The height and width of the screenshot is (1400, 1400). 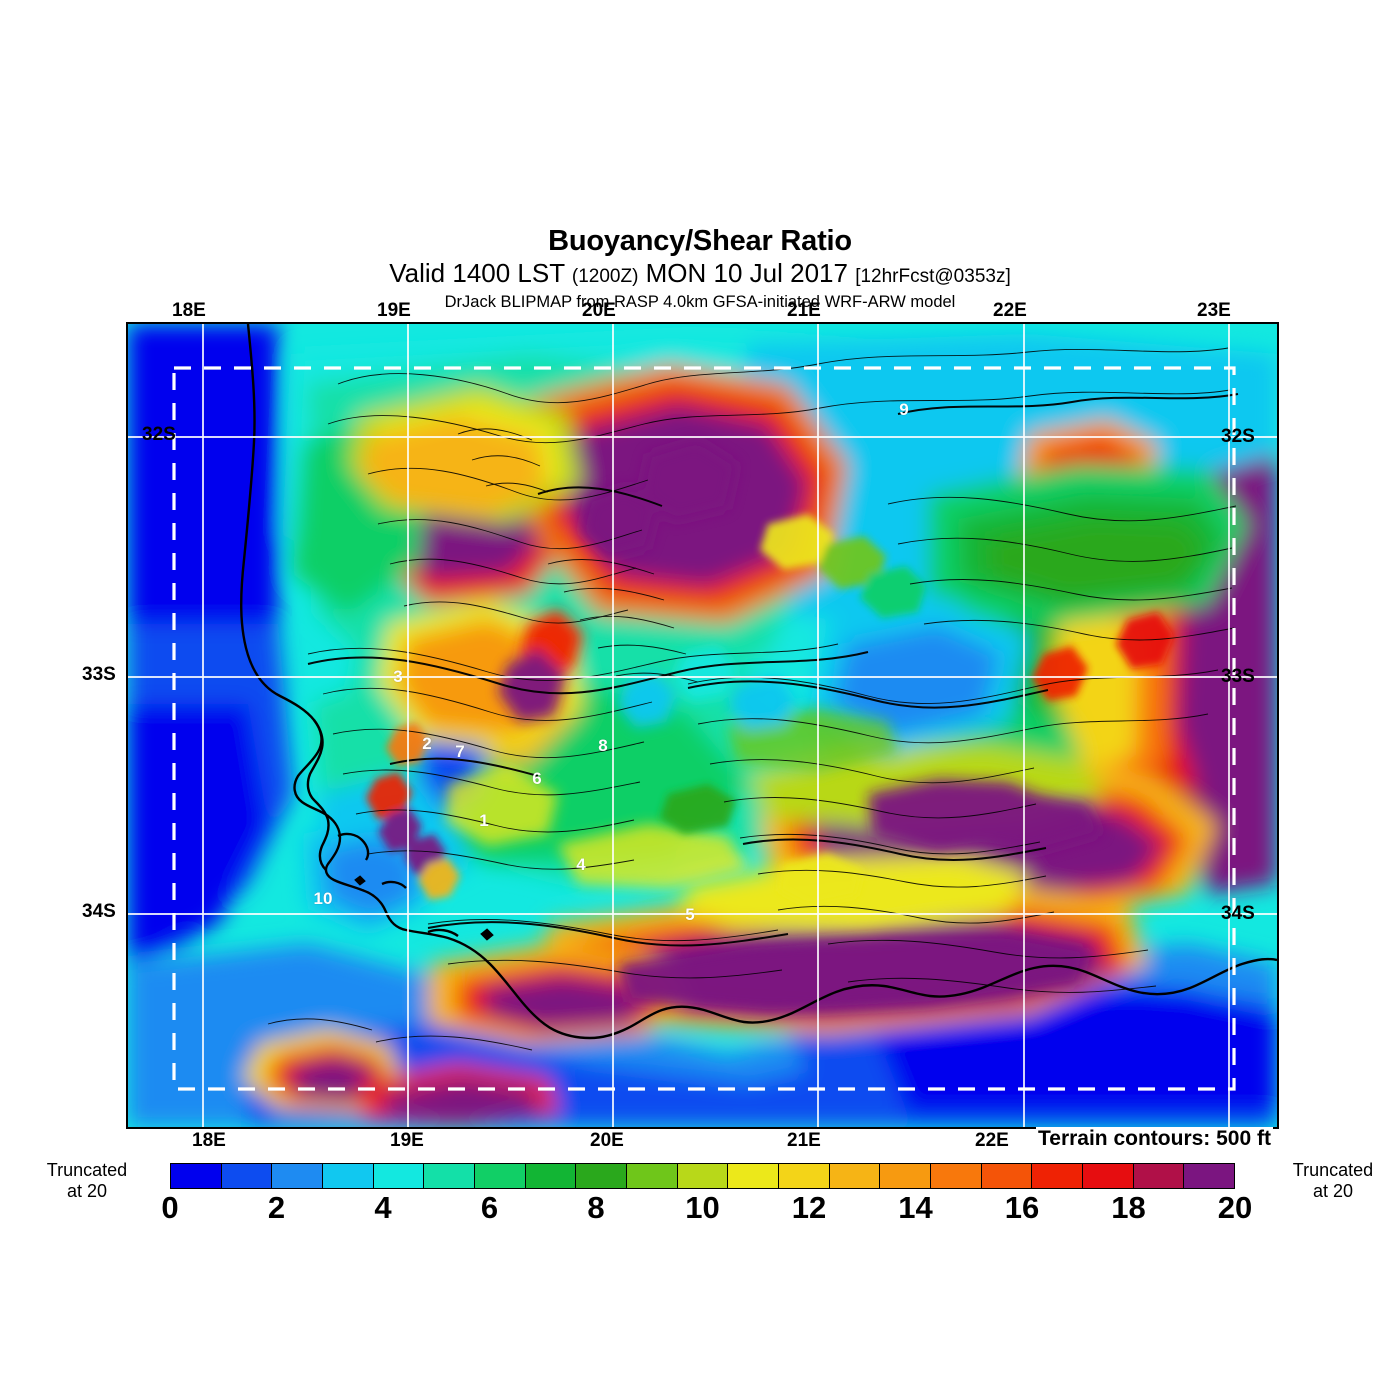 I want to click on colorbar-tick-16: 16, so click(x=1022, y=1207).